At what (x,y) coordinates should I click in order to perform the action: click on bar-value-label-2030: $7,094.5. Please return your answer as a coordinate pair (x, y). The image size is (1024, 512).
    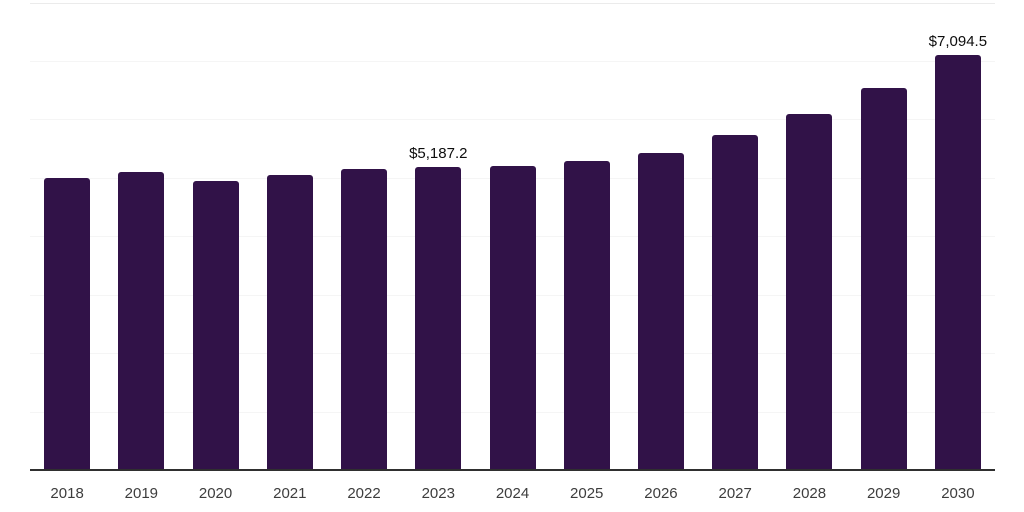
    Looking at the image, I should click on (958, 42).